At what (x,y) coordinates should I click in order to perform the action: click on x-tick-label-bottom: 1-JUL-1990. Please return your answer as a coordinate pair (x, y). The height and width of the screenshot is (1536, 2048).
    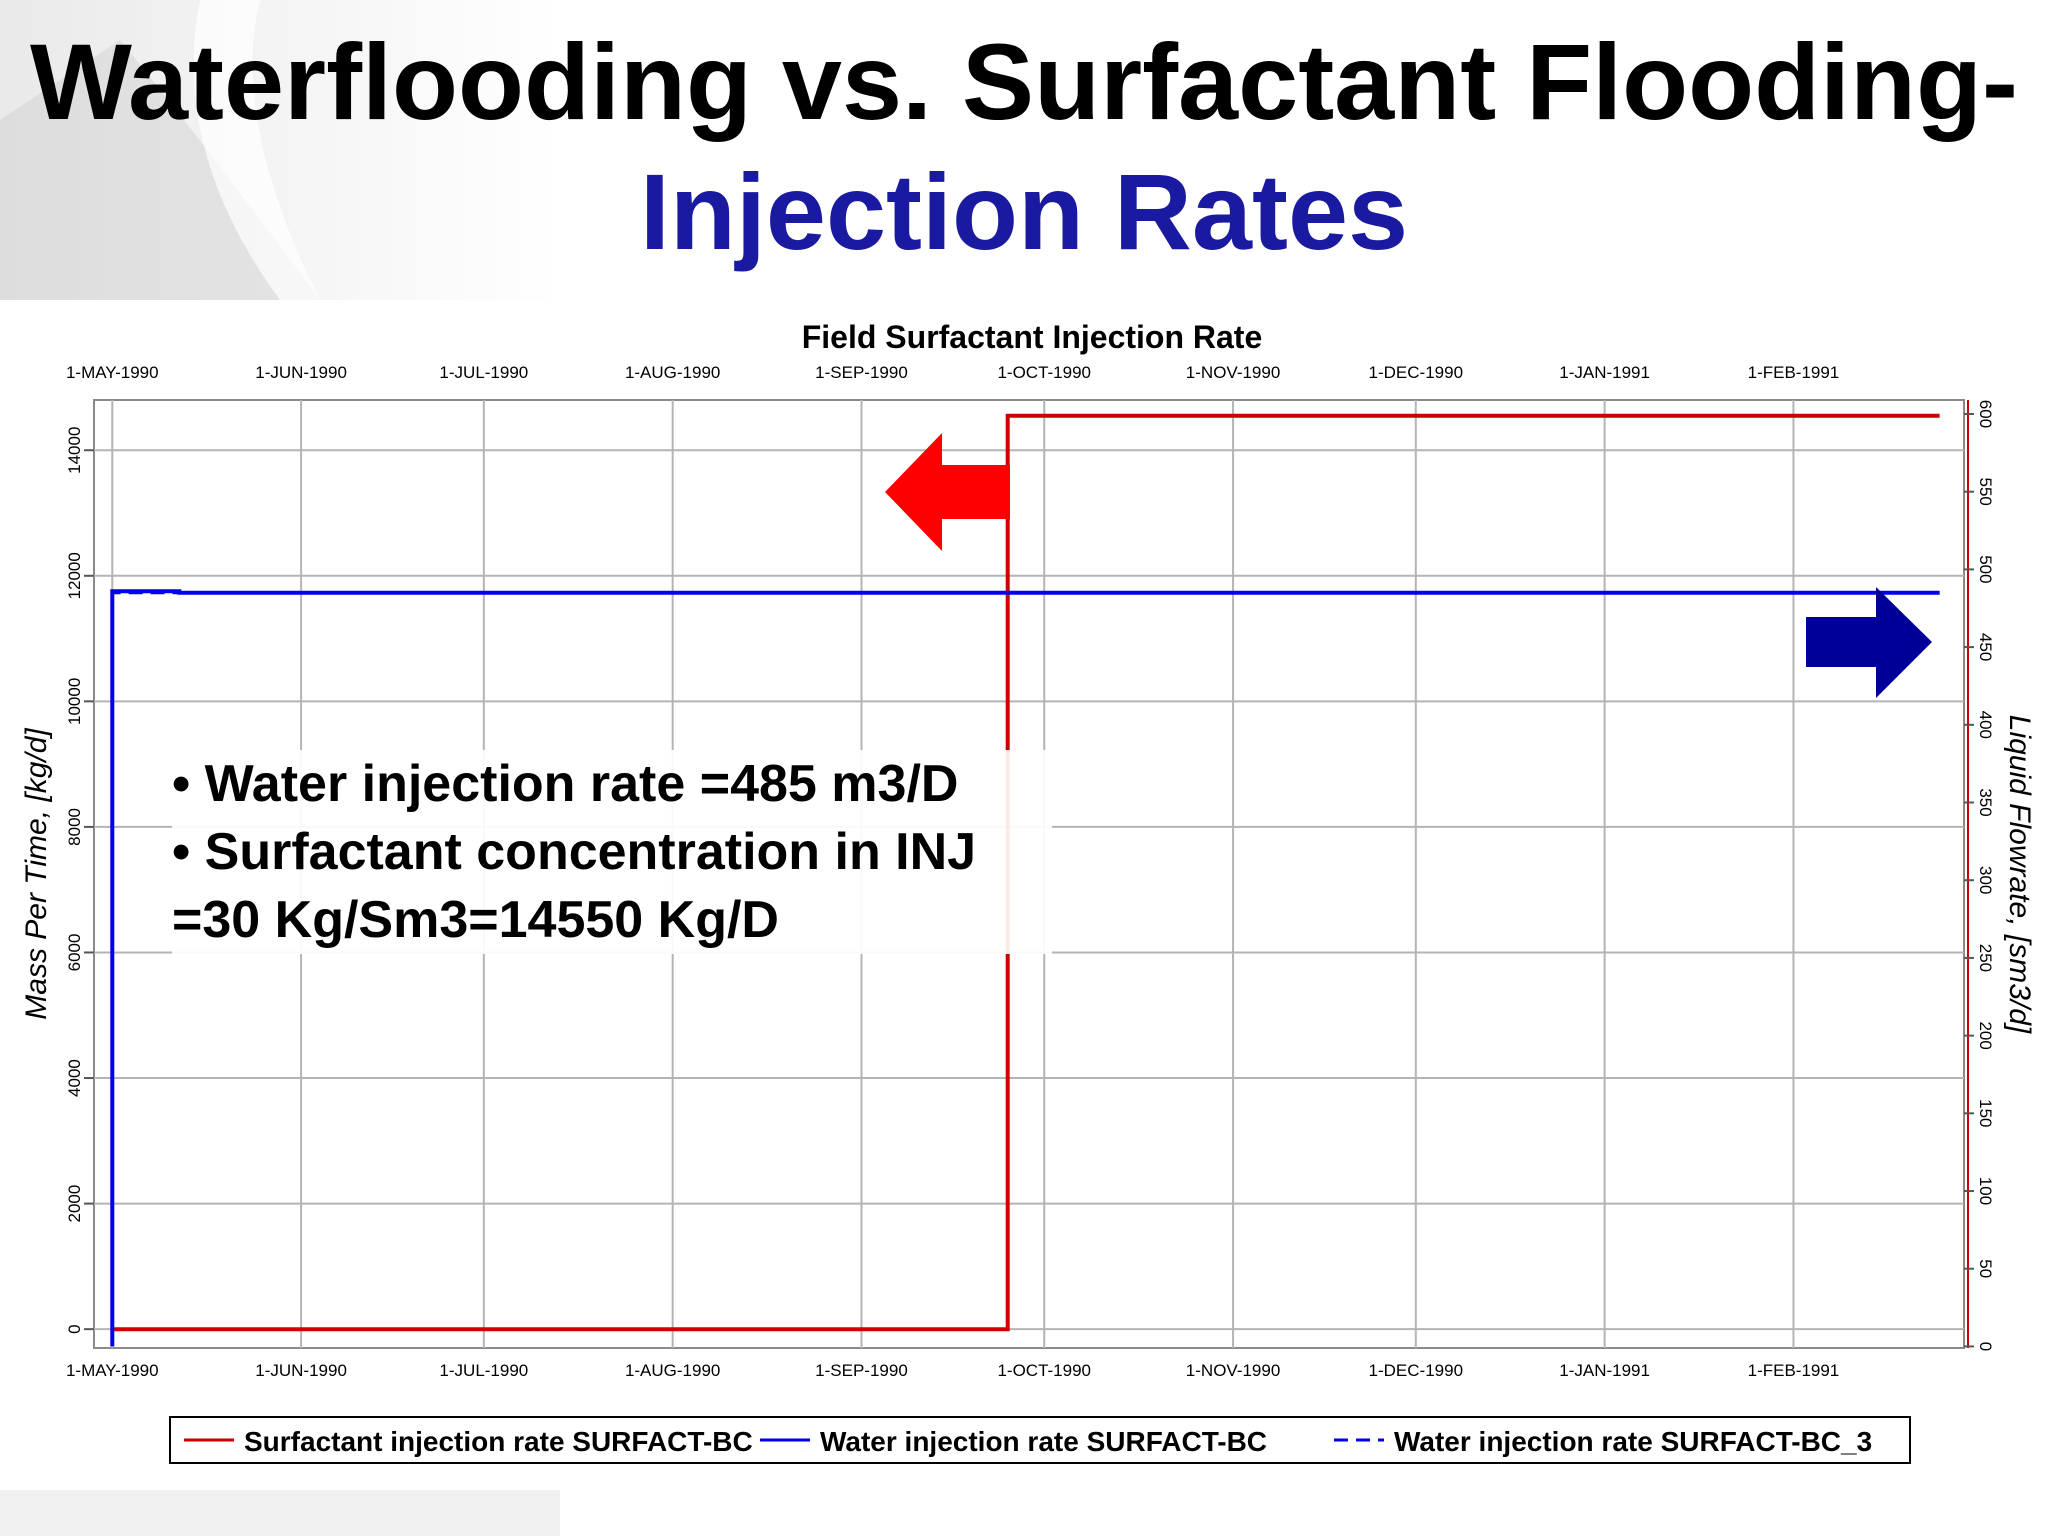
    Looking at the image, I should click on (483, 1370).